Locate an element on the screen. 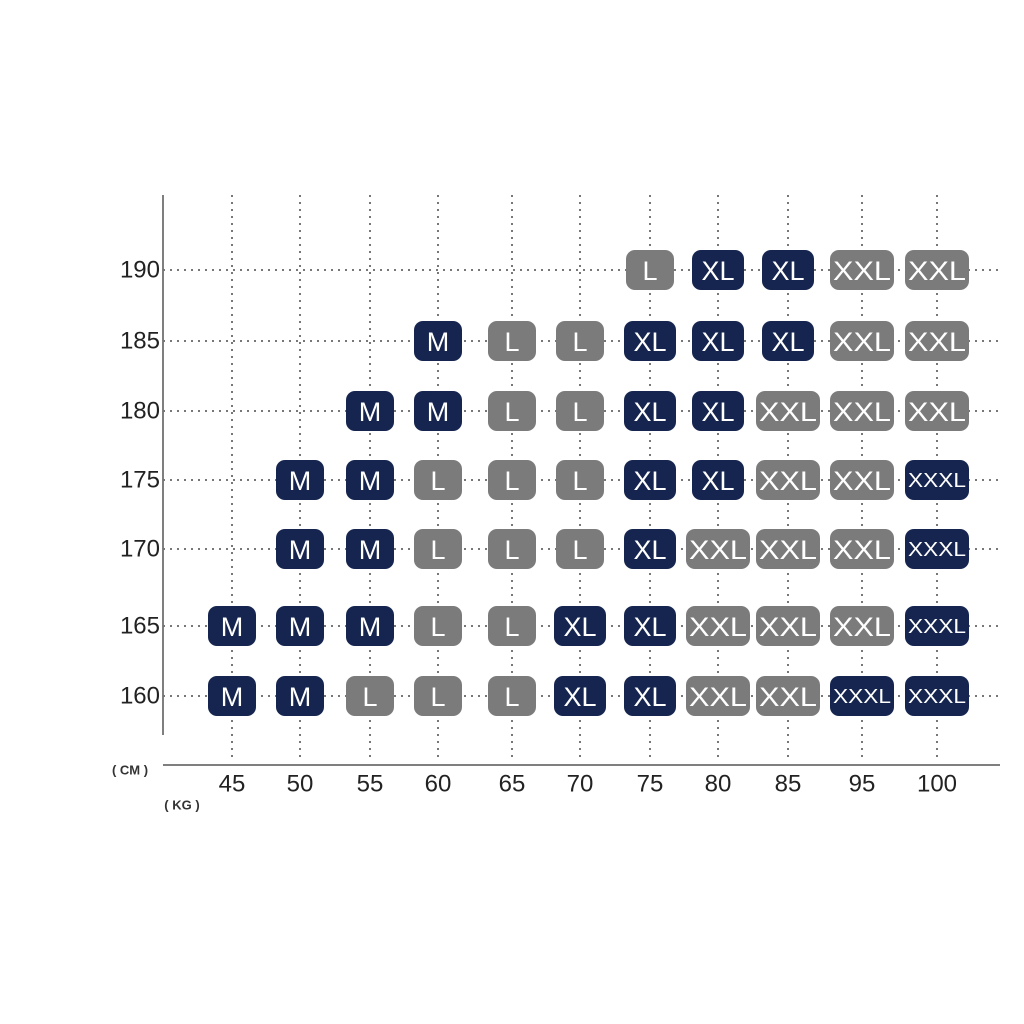 This screenshot has height=1024, width=1024. column-label: 85 is located at coordinates (788, 784).